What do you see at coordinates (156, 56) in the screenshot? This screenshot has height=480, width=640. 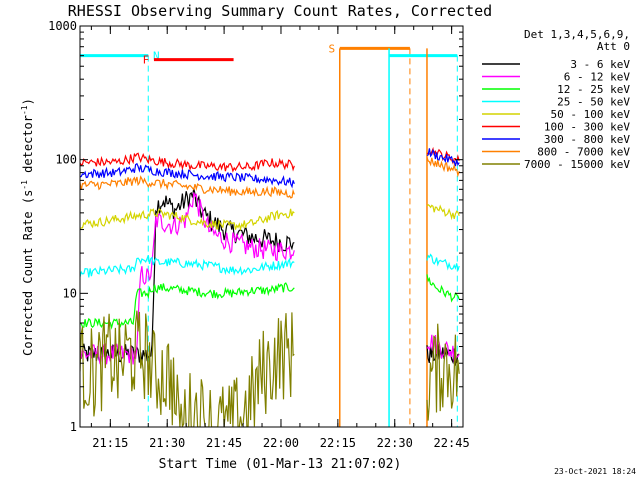 I see `interval-label: N` at bounding box center [156, 56].